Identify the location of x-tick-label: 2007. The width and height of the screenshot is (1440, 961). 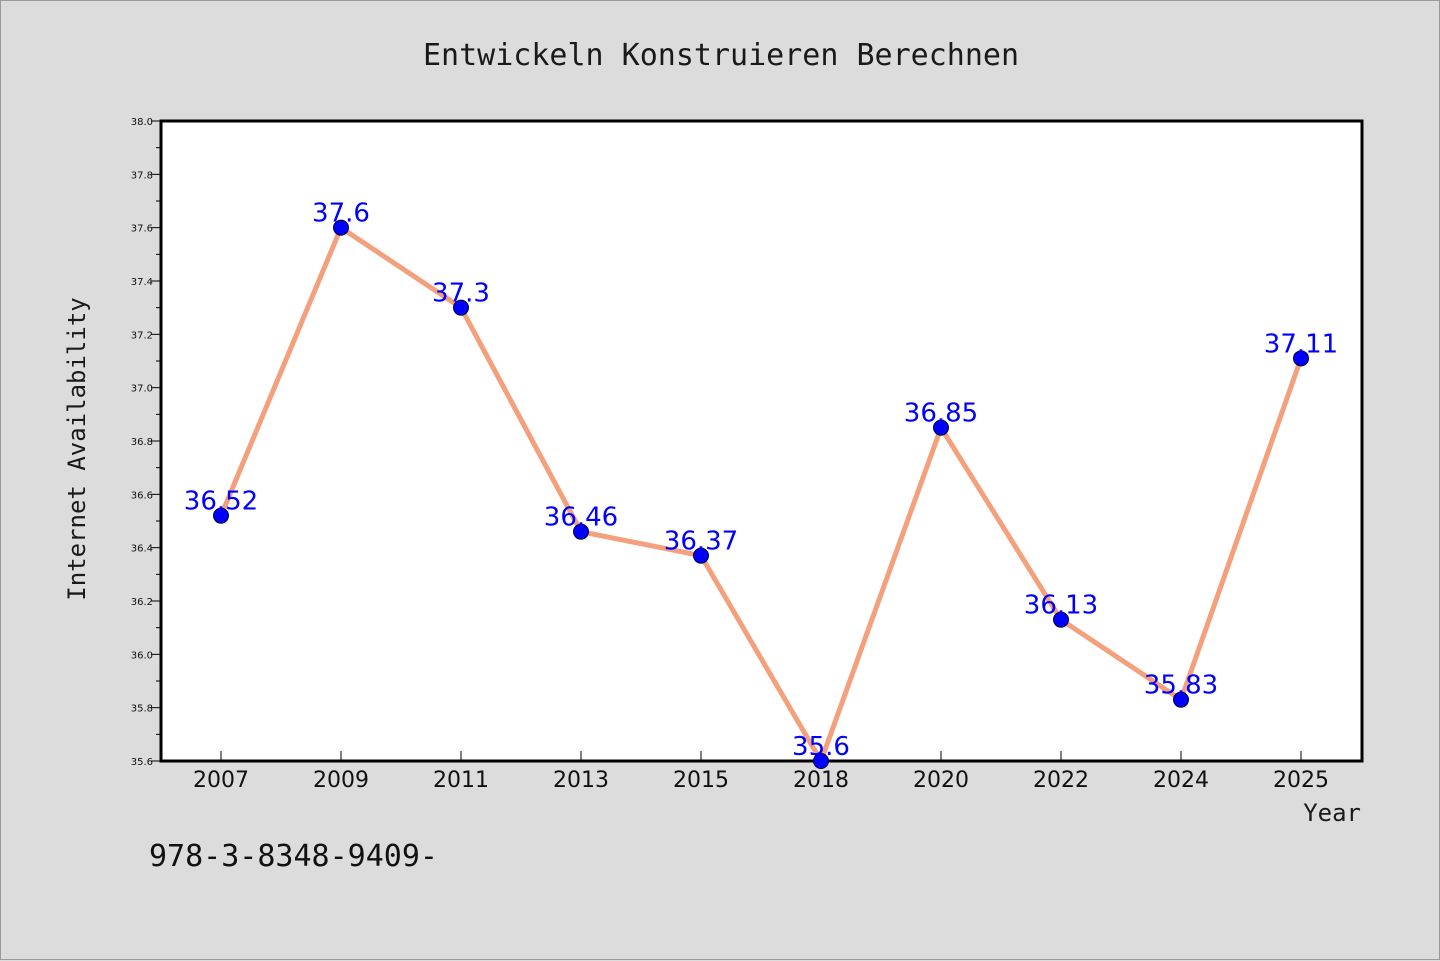
(221, 780).